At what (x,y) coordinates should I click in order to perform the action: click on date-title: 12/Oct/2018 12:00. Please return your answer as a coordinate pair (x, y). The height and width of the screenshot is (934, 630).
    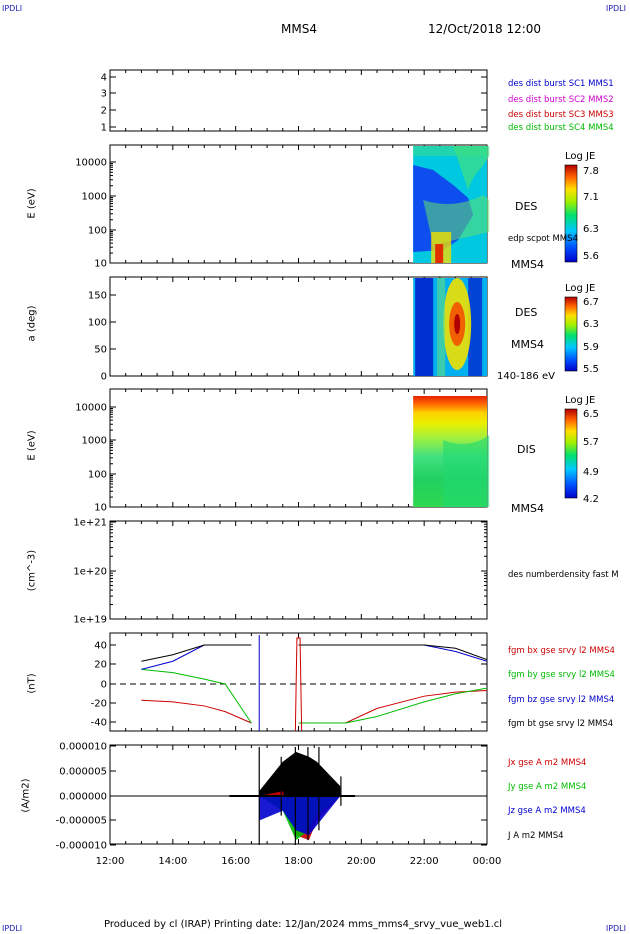
    Looking at the image, I should click on (485, 29).